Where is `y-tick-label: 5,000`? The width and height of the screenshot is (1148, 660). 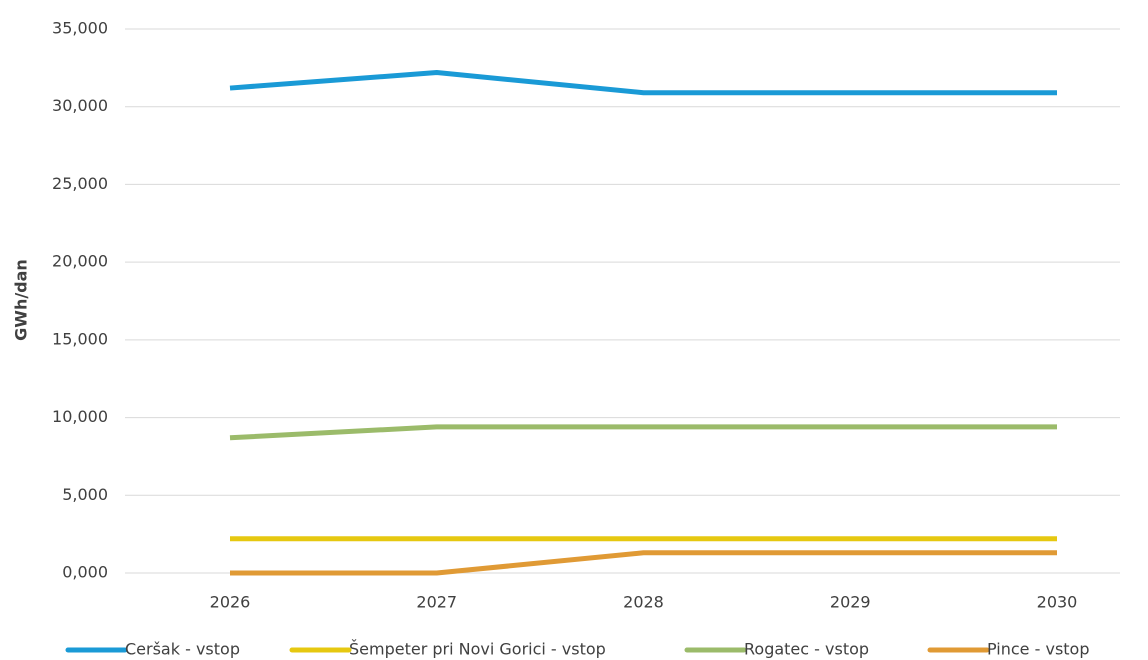
y-tick-label: 5,000 is located at coordinates (85, 494).